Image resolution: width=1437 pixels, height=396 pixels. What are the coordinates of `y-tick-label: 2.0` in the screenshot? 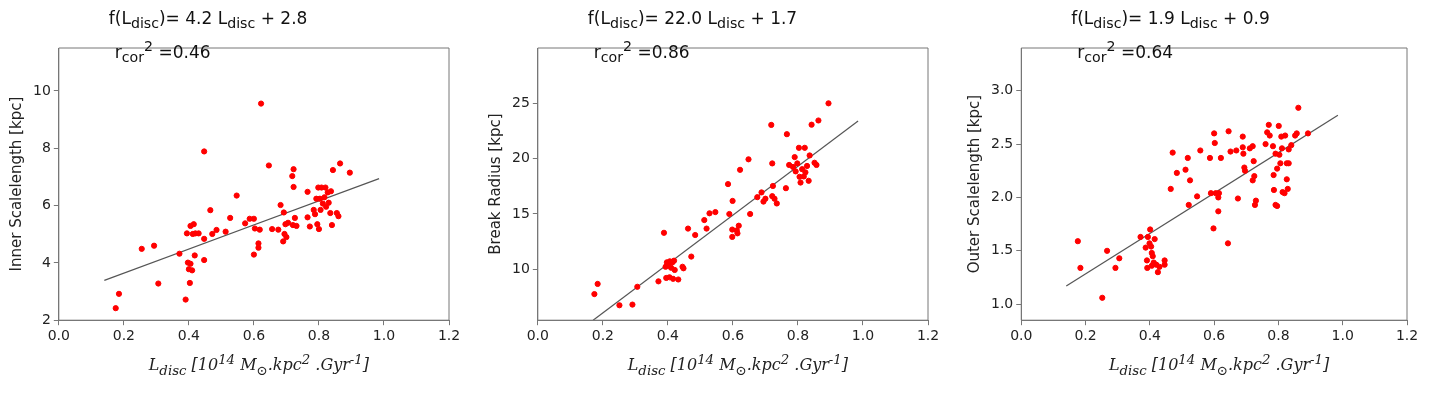 It's located at (1002, 196).